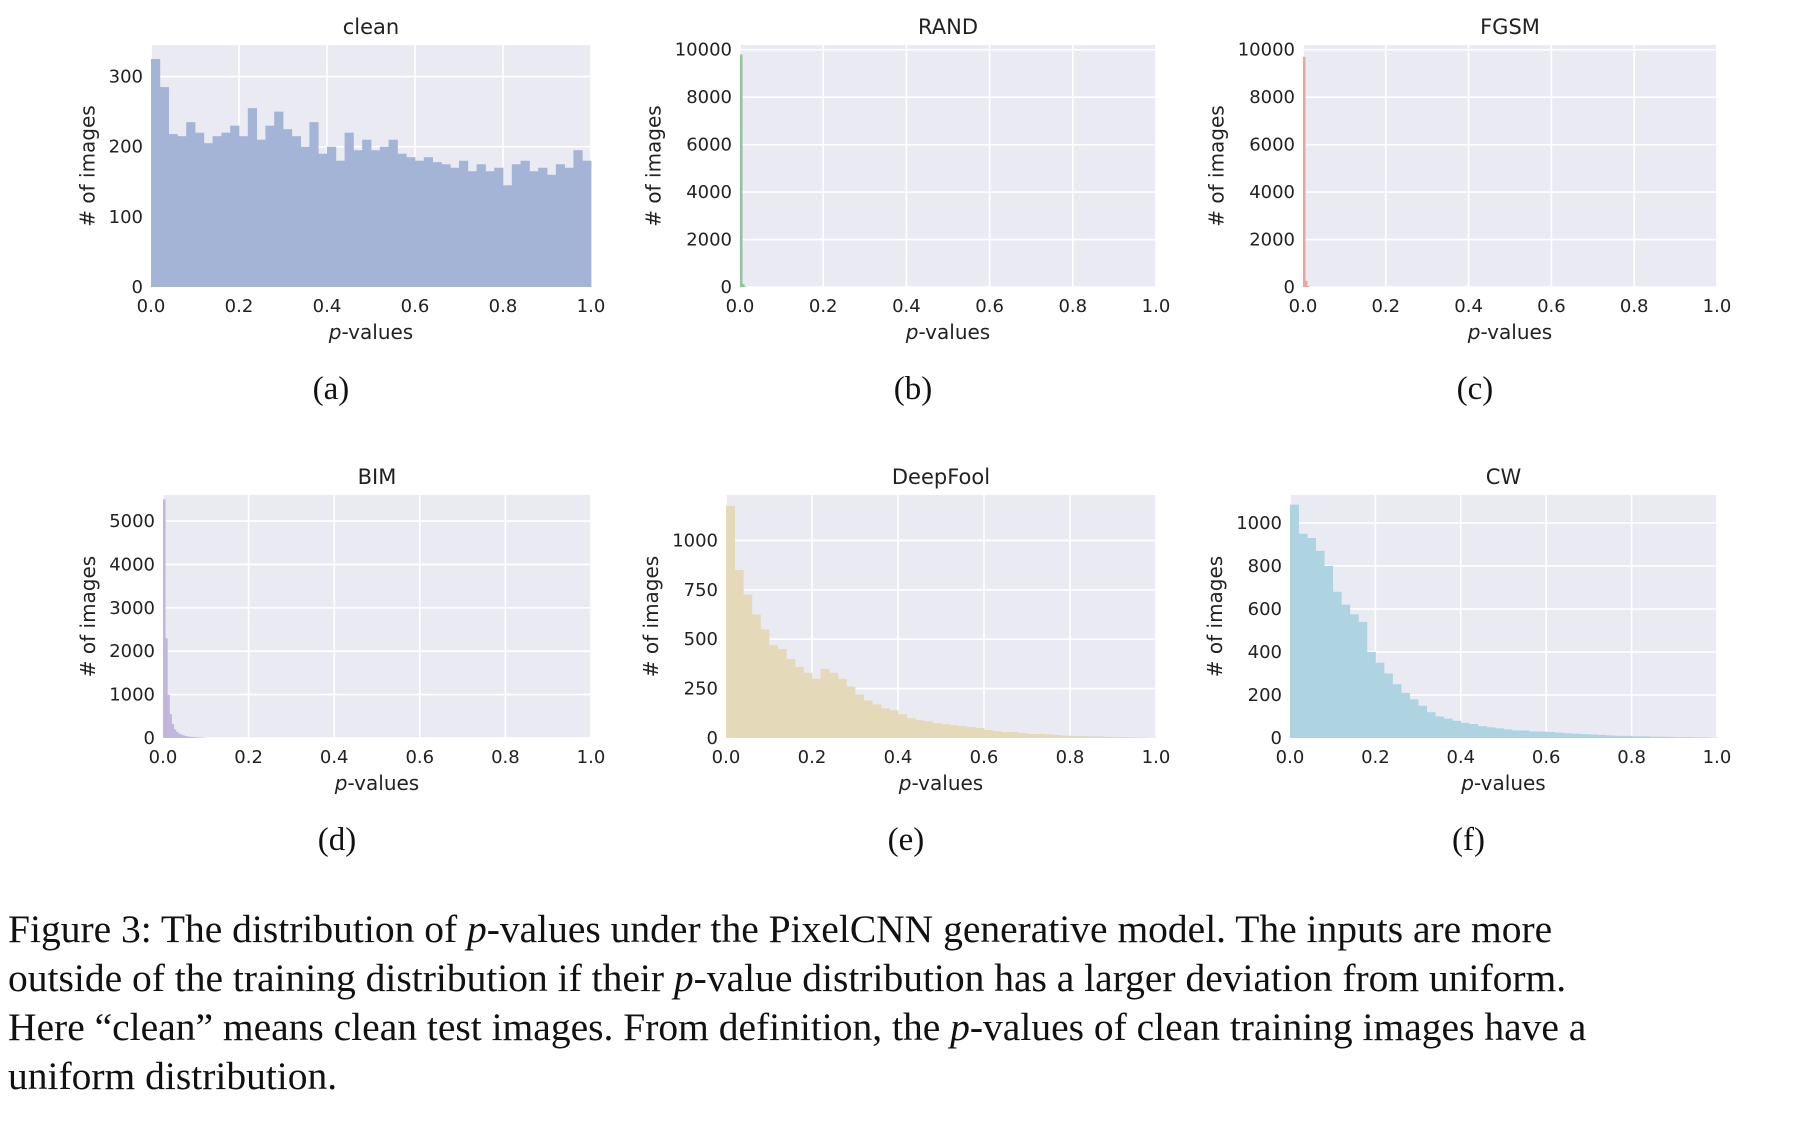 This screenshot has height=1123, width=1815. Describe the element at coordinates (709, 240) in the screenshot. I see `y-tick-label: 2000` at that location.